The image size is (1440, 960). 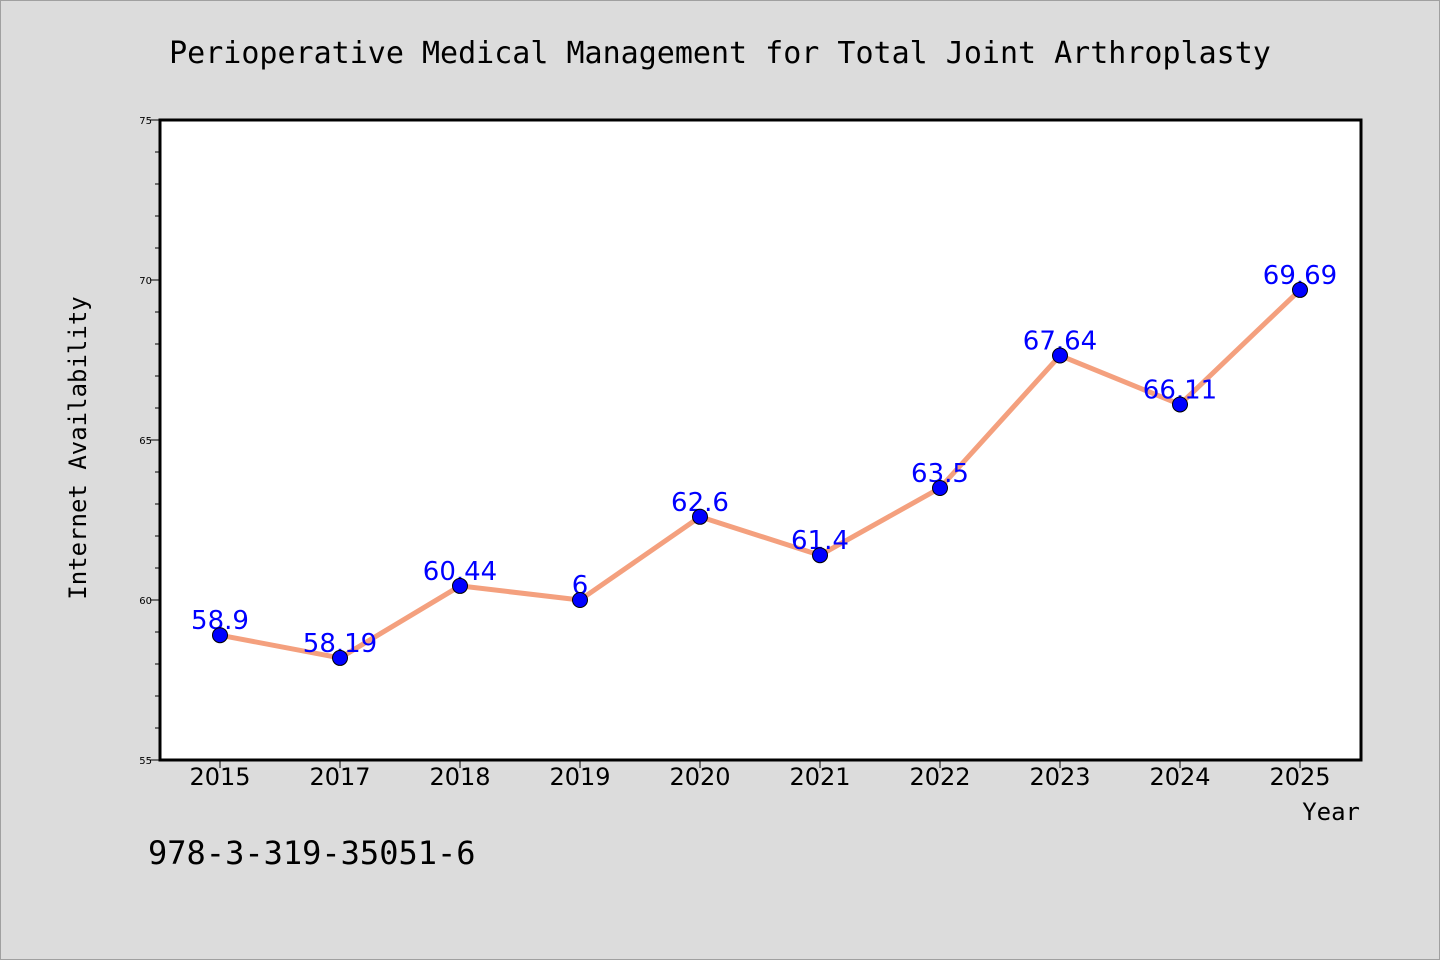 What do you see at coordinates (579, 777) in the screenshot?
I see `x-tick-label: 2019` at bounding box center [579, 777].